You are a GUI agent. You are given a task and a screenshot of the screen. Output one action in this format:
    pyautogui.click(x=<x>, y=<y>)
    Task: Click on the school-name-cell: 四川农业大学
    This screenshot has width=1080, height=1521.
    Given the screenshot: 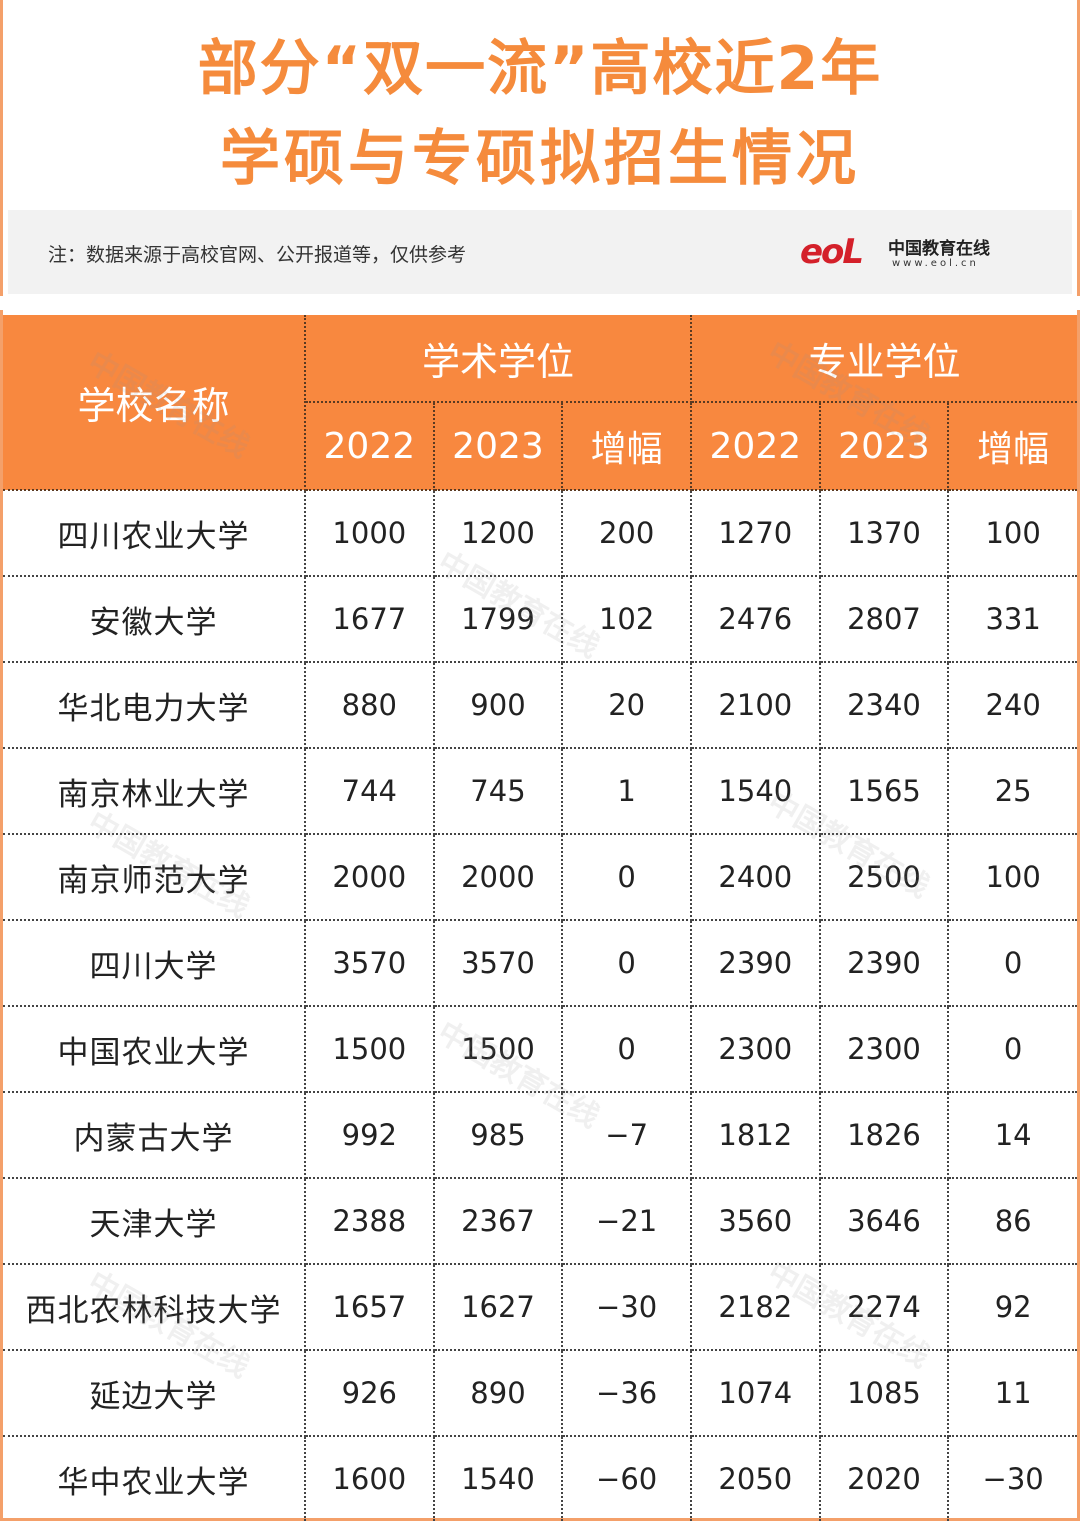 What is the action you would take?
    pyautogui.click(x=154, y=533)
    